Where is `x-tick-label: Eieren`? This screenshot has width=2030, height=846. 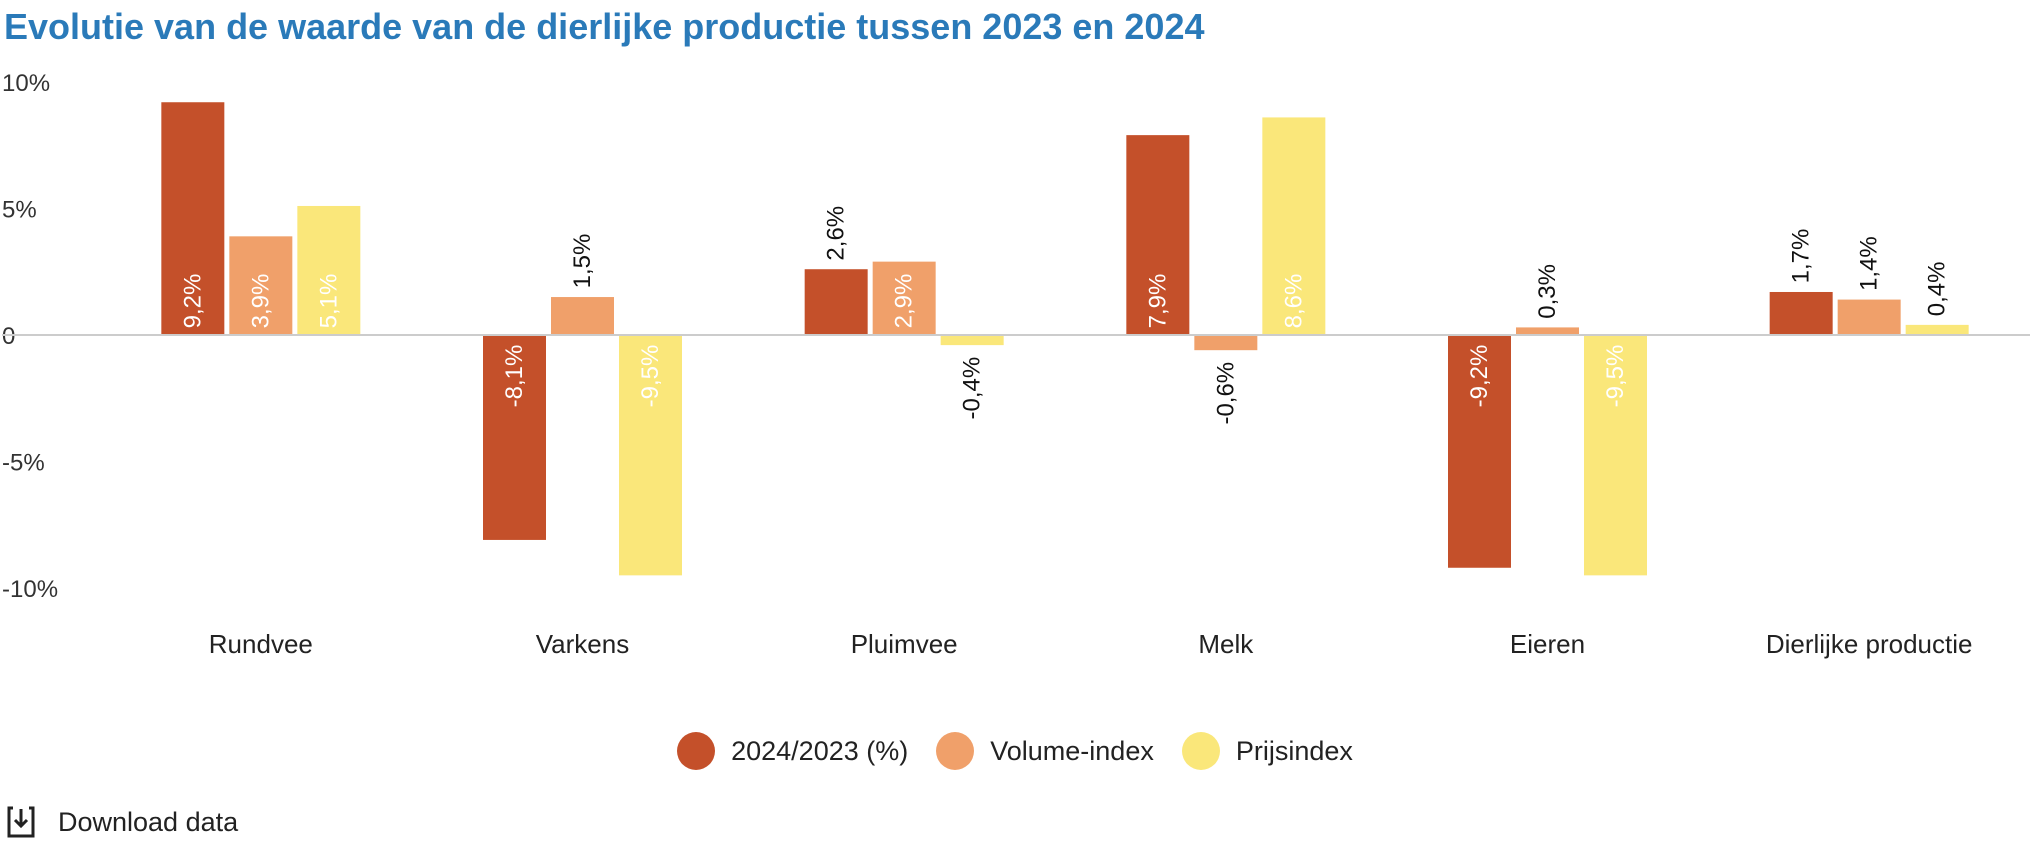
x-tick-label: Eieren is located at coordinates (1547, 644).